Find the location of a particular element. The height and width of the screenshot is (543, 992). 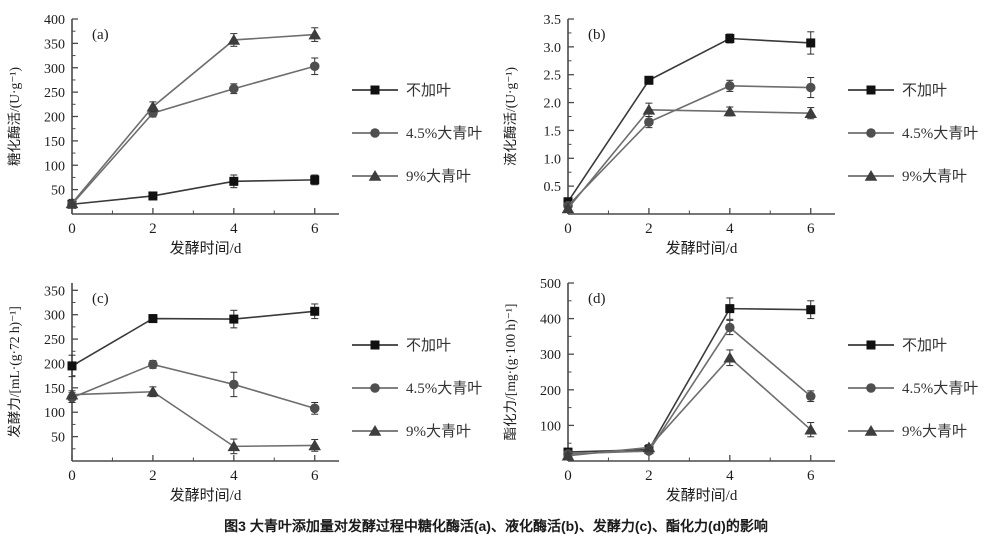

axes: 50 100 150 200 250 300 350 400 0 2 4 6 is located at coordinates (191, 125).